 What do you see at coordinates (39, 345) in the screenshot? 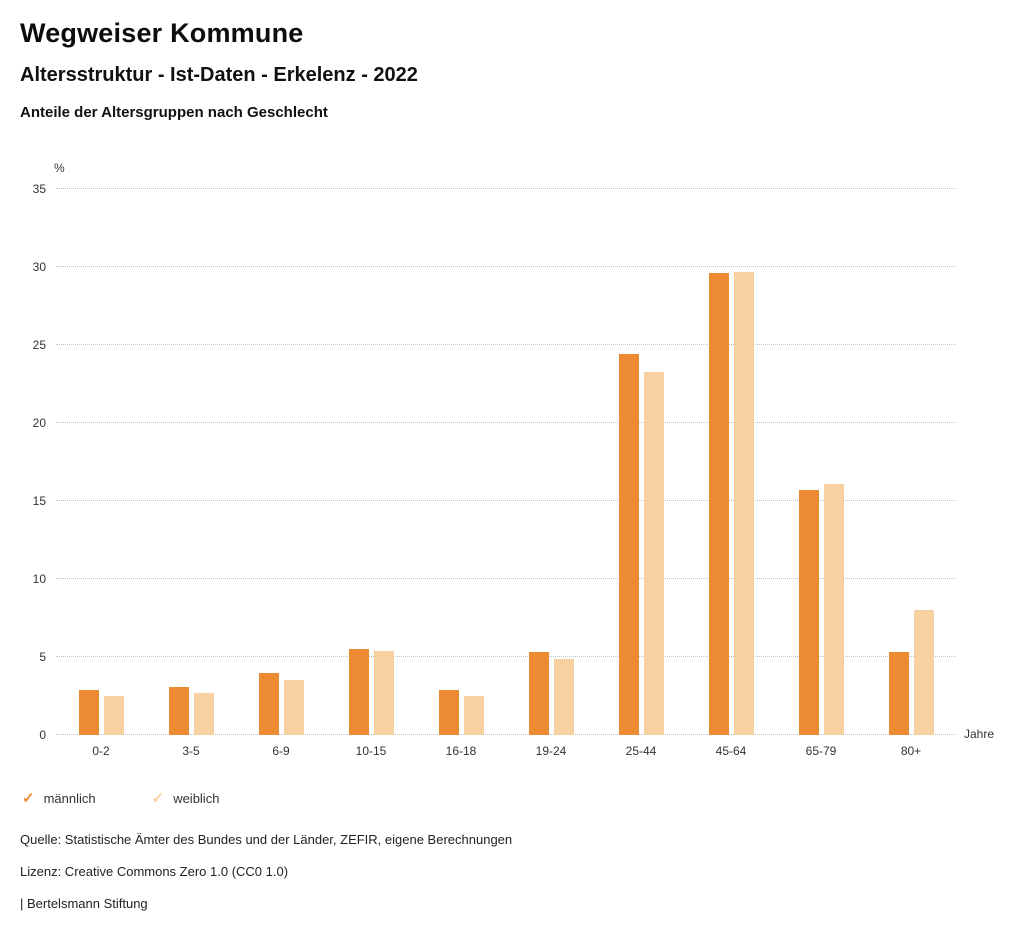
I see `y-tick-label: 25` at bounding box center [39, 345].